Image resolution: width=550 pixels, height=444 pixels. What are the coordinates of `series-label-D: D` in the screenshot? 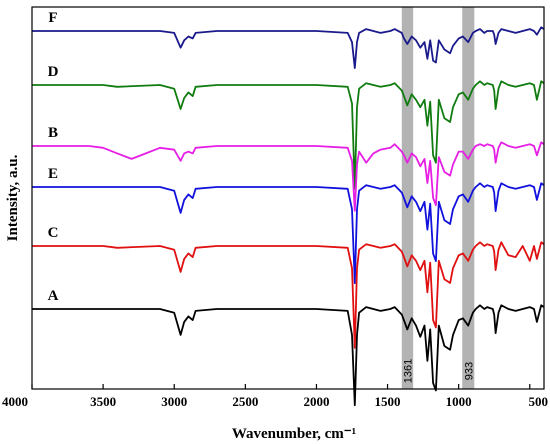 It's located at (53, 72).